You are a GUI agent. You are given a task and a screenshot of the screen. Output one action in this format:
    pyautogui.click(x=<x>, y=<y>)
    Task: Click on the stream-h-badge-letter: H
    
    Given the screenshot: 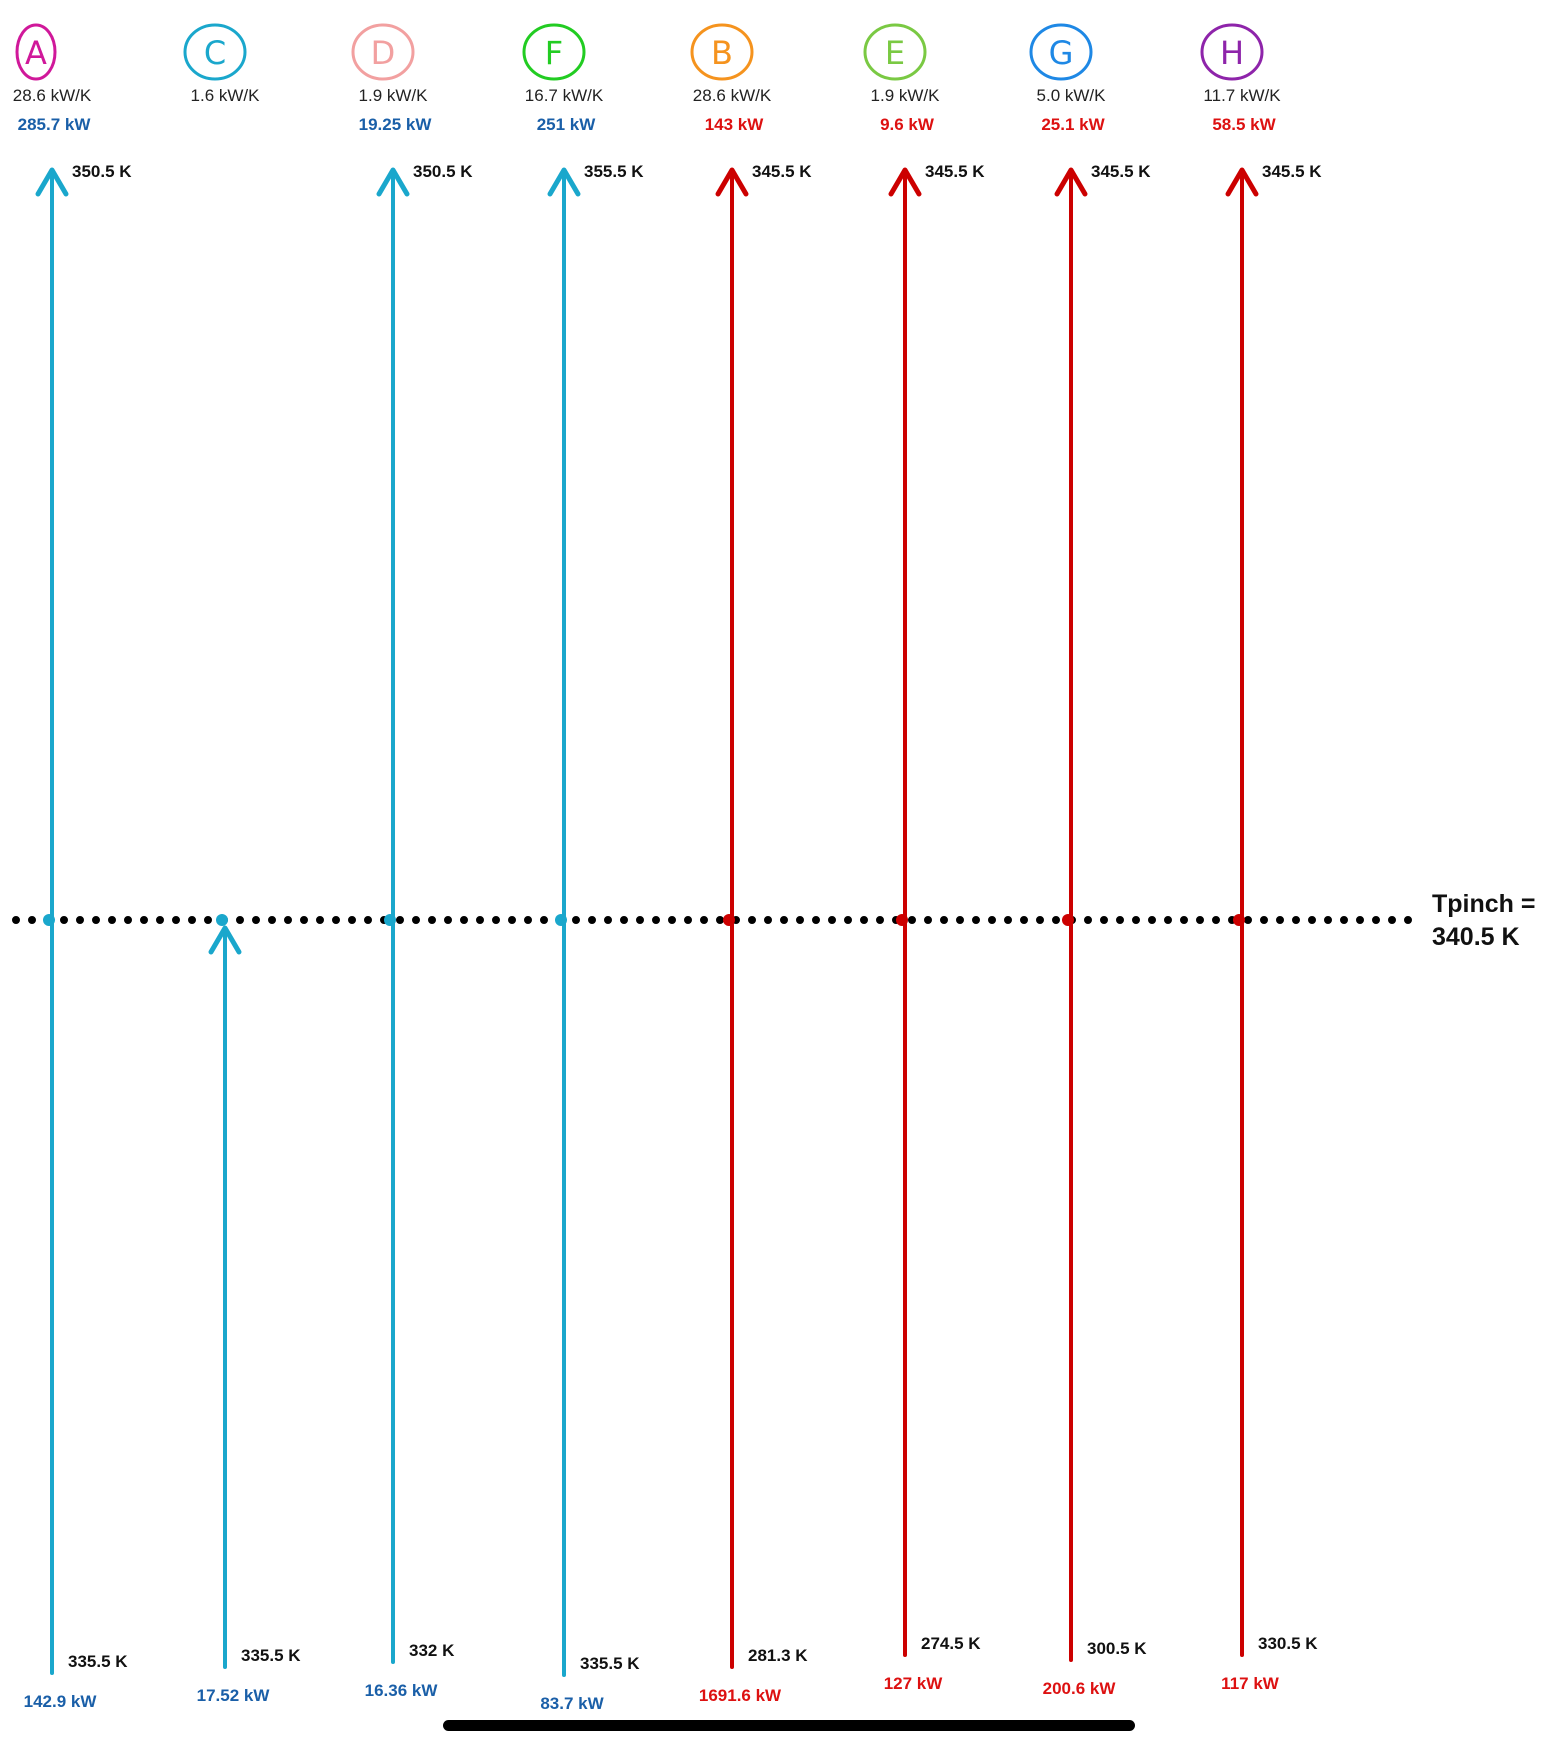 What is the action you would take?
    pyautogui.click(x=1232, y=53)
    